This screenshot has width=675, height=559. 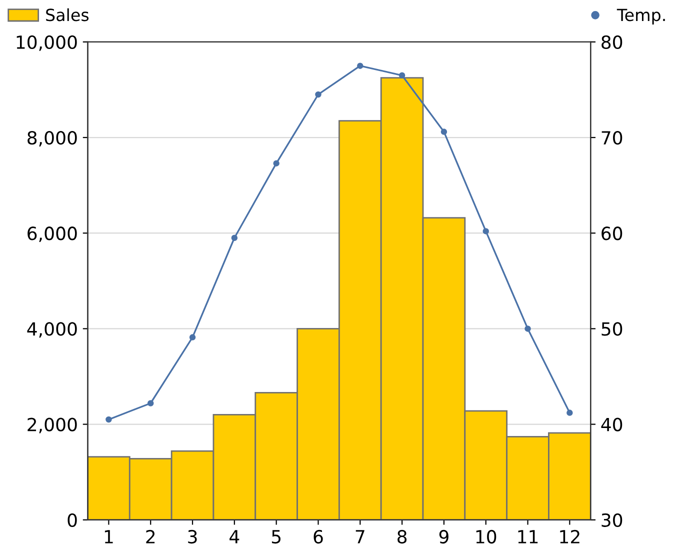 I want to click on x-tick-label: 1, so click(x=108, y=537).